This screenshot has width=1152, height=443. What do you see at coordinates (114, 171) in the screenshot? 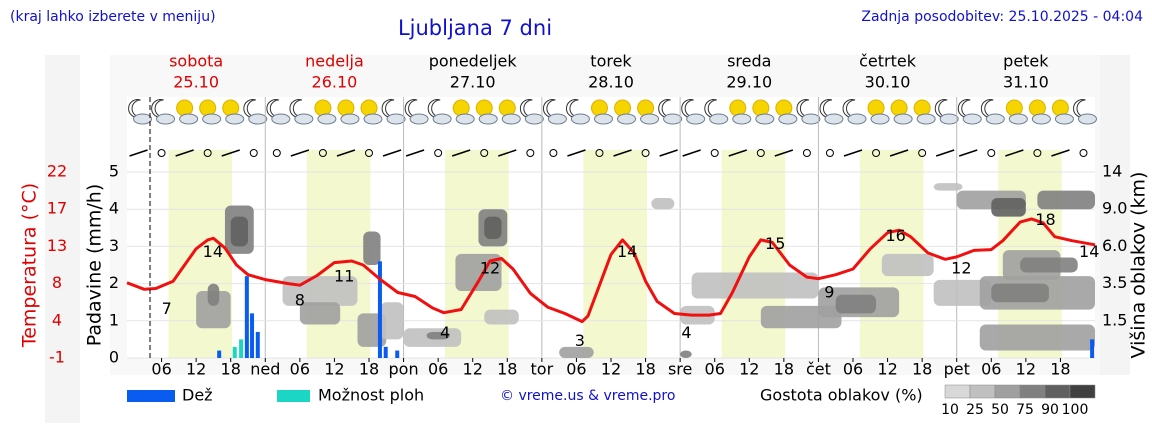
I see `y-tick-label: 5` at bounding box center [114, 171].